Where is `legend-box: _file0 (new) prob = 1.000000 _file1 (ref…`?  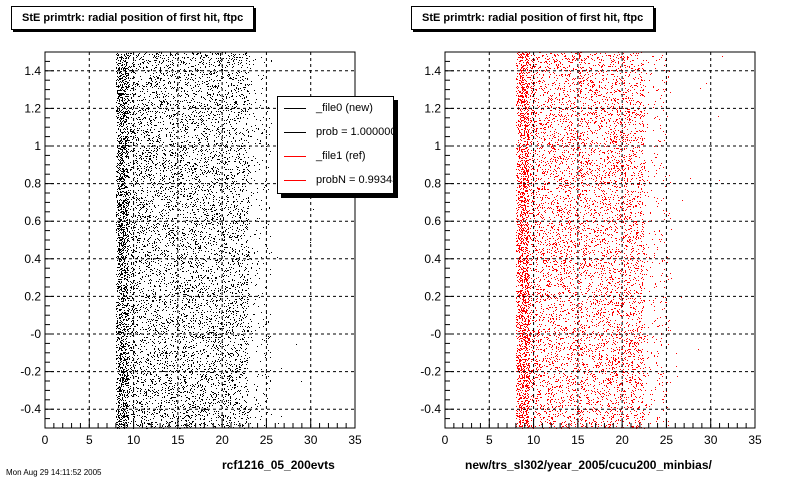 legend-box: _file0 (new) prob = 1.000000 _file1 (ref… is located at coordinates (335, 145).